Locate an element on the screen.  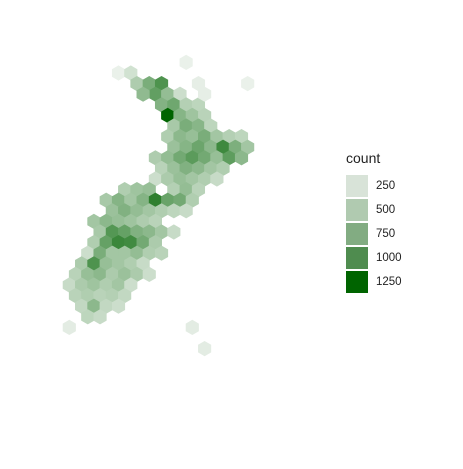
legend-entry: 1250 is located at coordinates (396, 282).